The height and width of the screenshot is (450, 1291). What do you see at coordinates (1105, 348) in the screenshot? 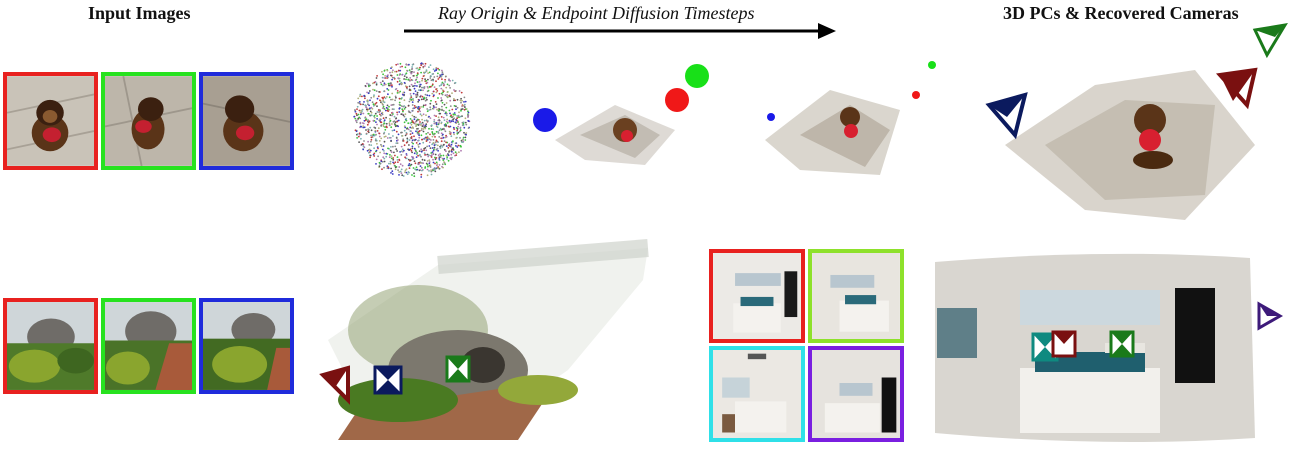
I see `recovered-pointcloud-bedroom` at bounding box center [1105, 348].